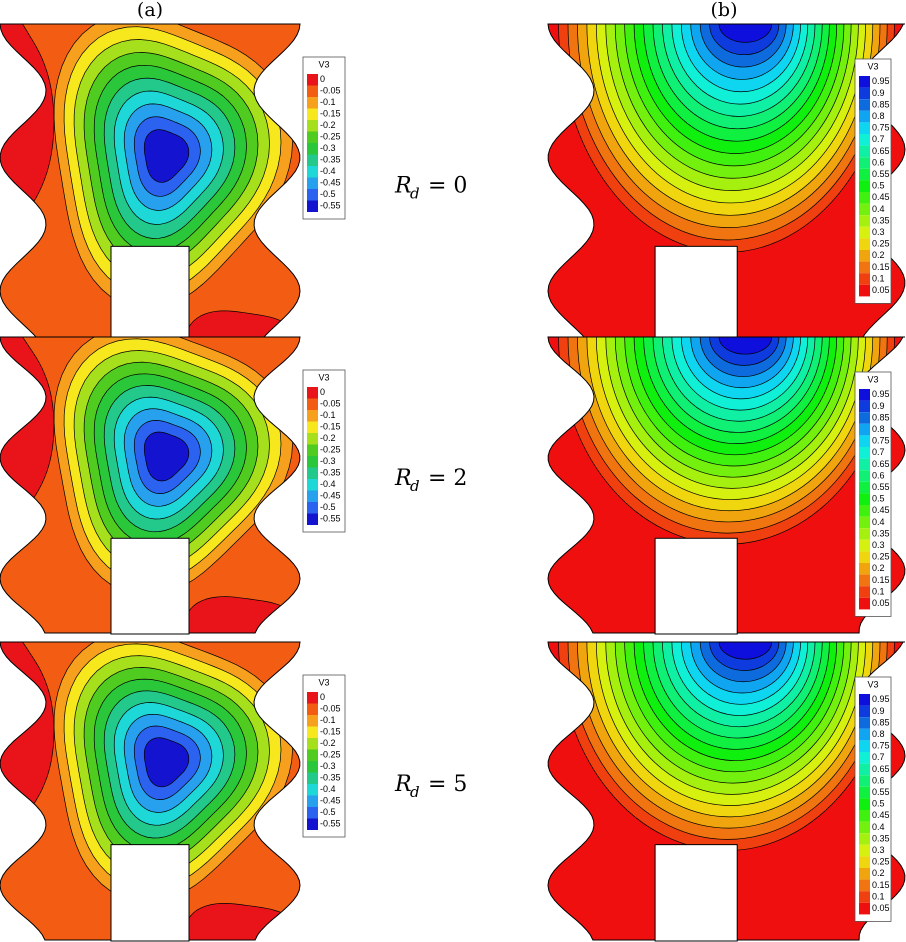  What do you see at coordinates (878, 522) in the screenshot?
I see `legend-label: 0.4` at bounding box center [878, 522].